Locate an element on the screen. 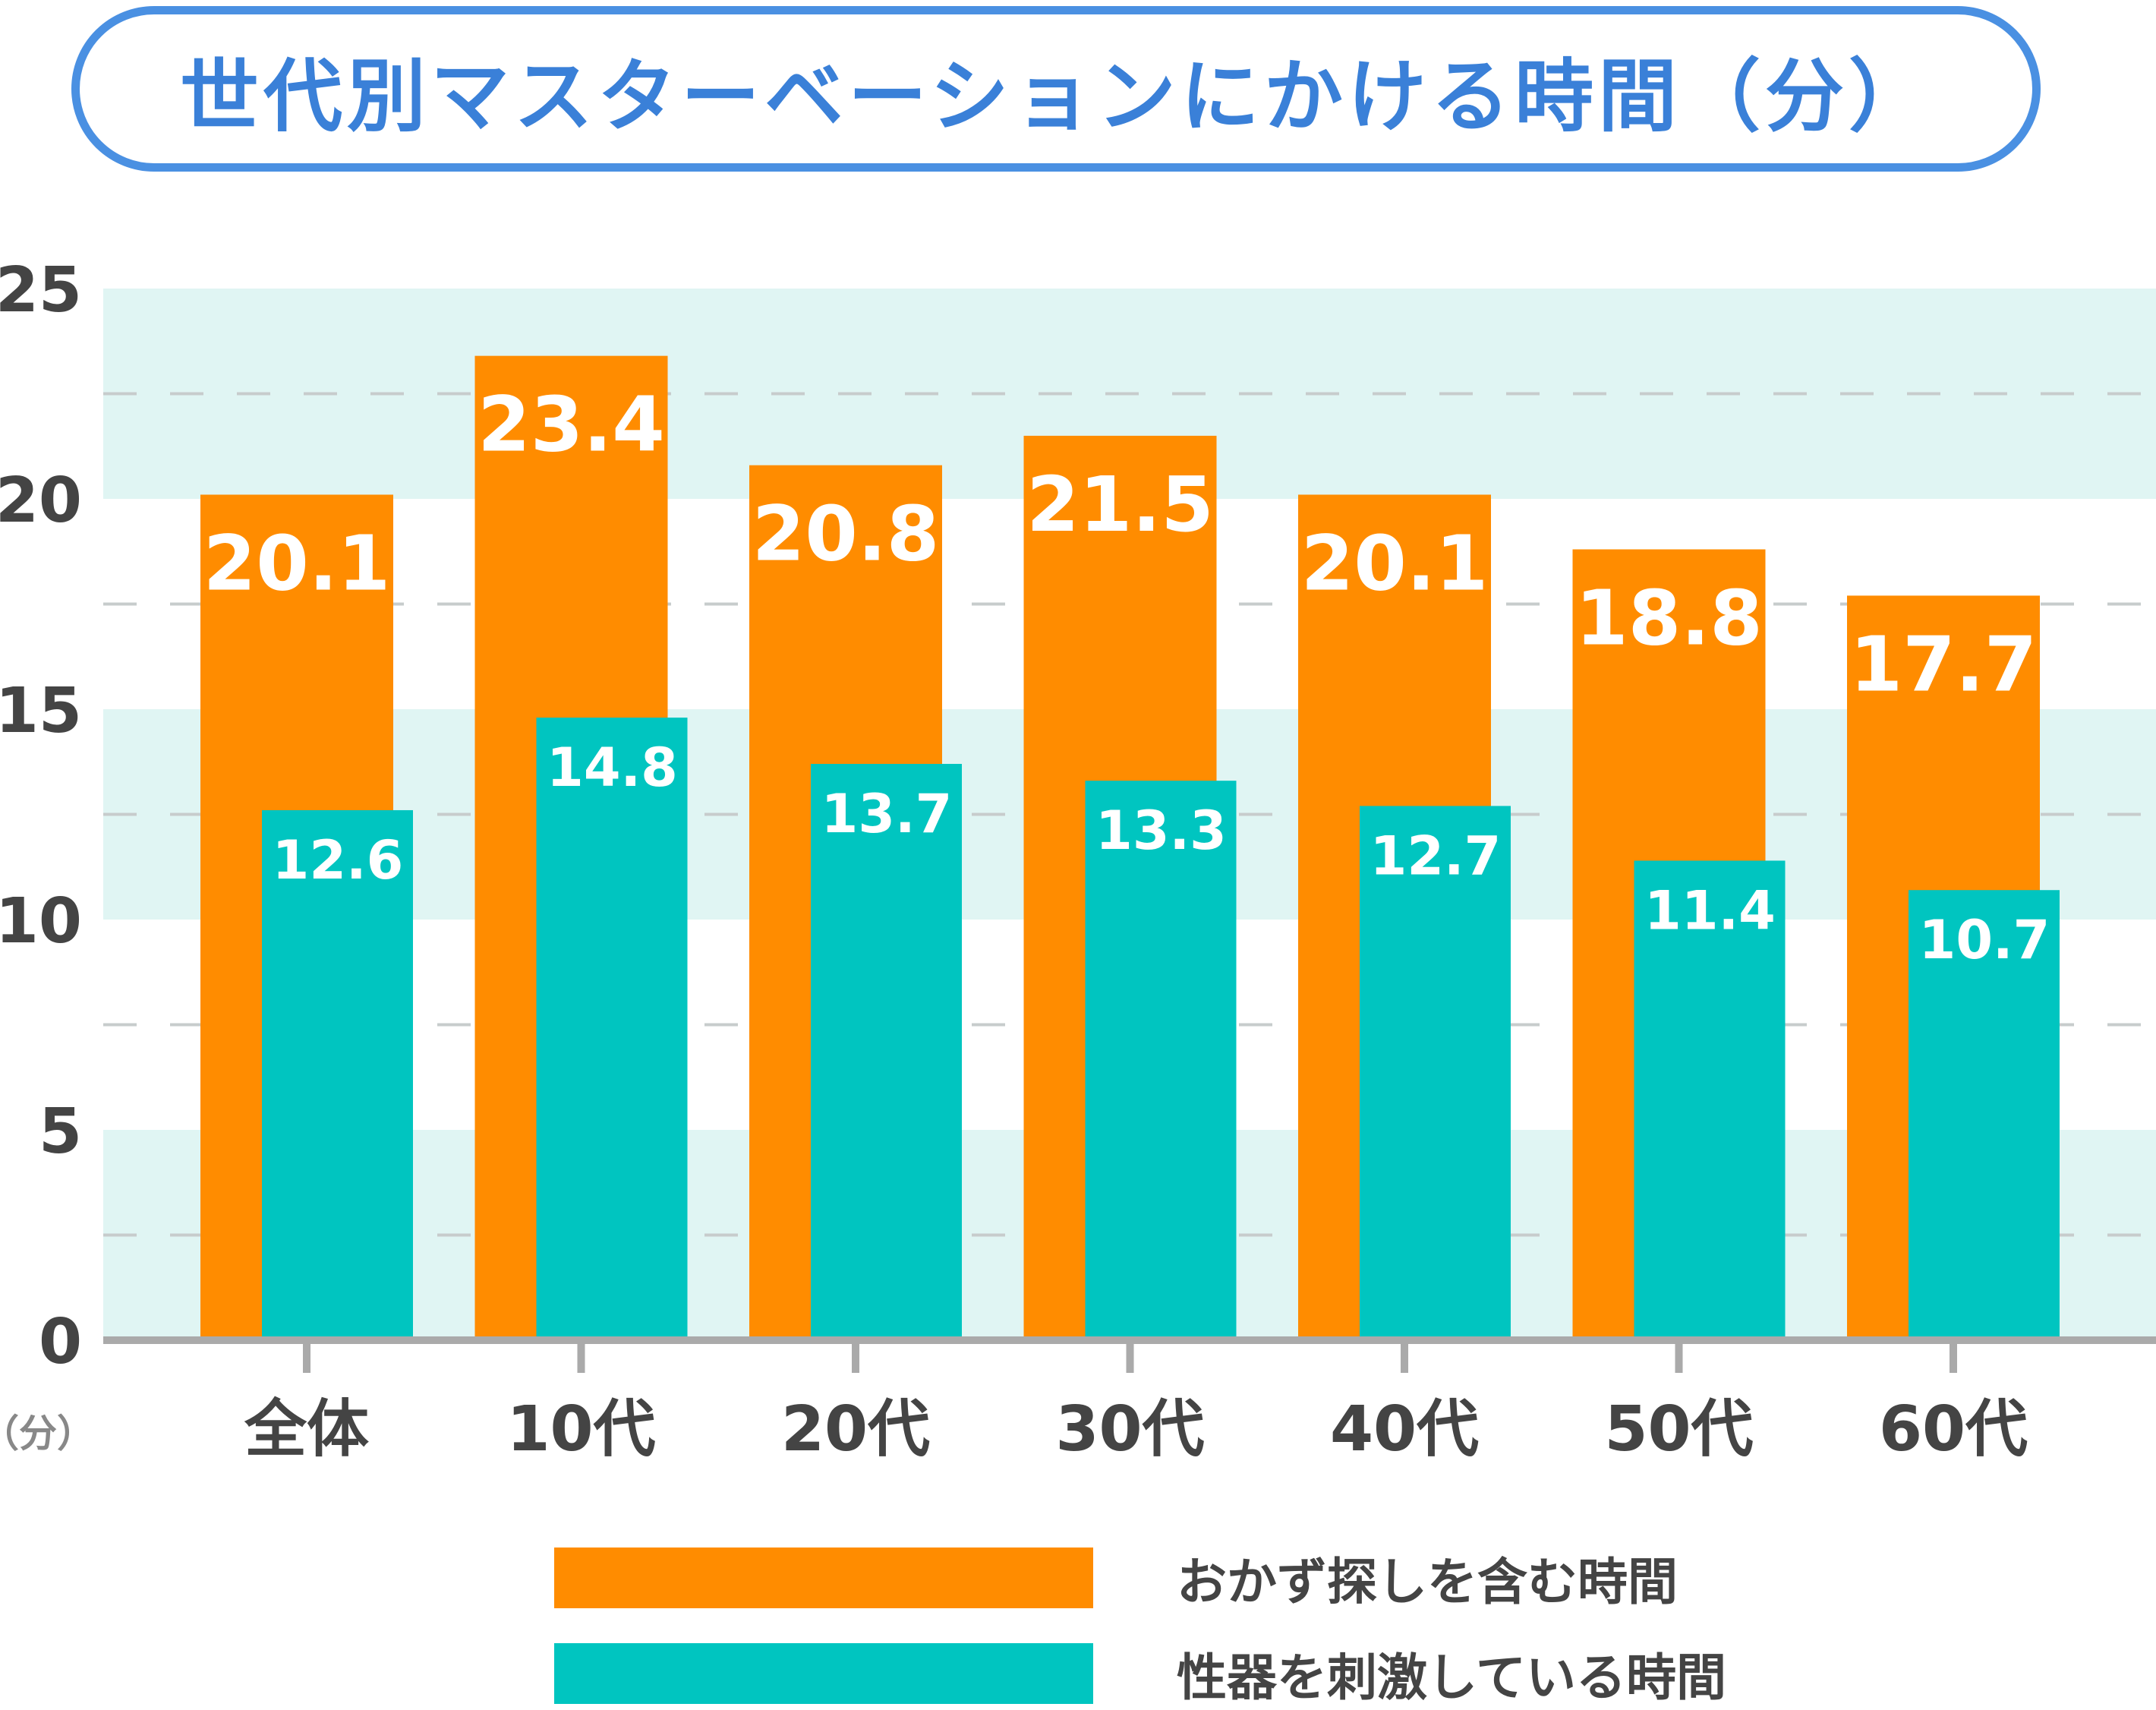 The image size is (2156, 1710). bar-label-search: 17.7 is located at coordinates (1944, 664).